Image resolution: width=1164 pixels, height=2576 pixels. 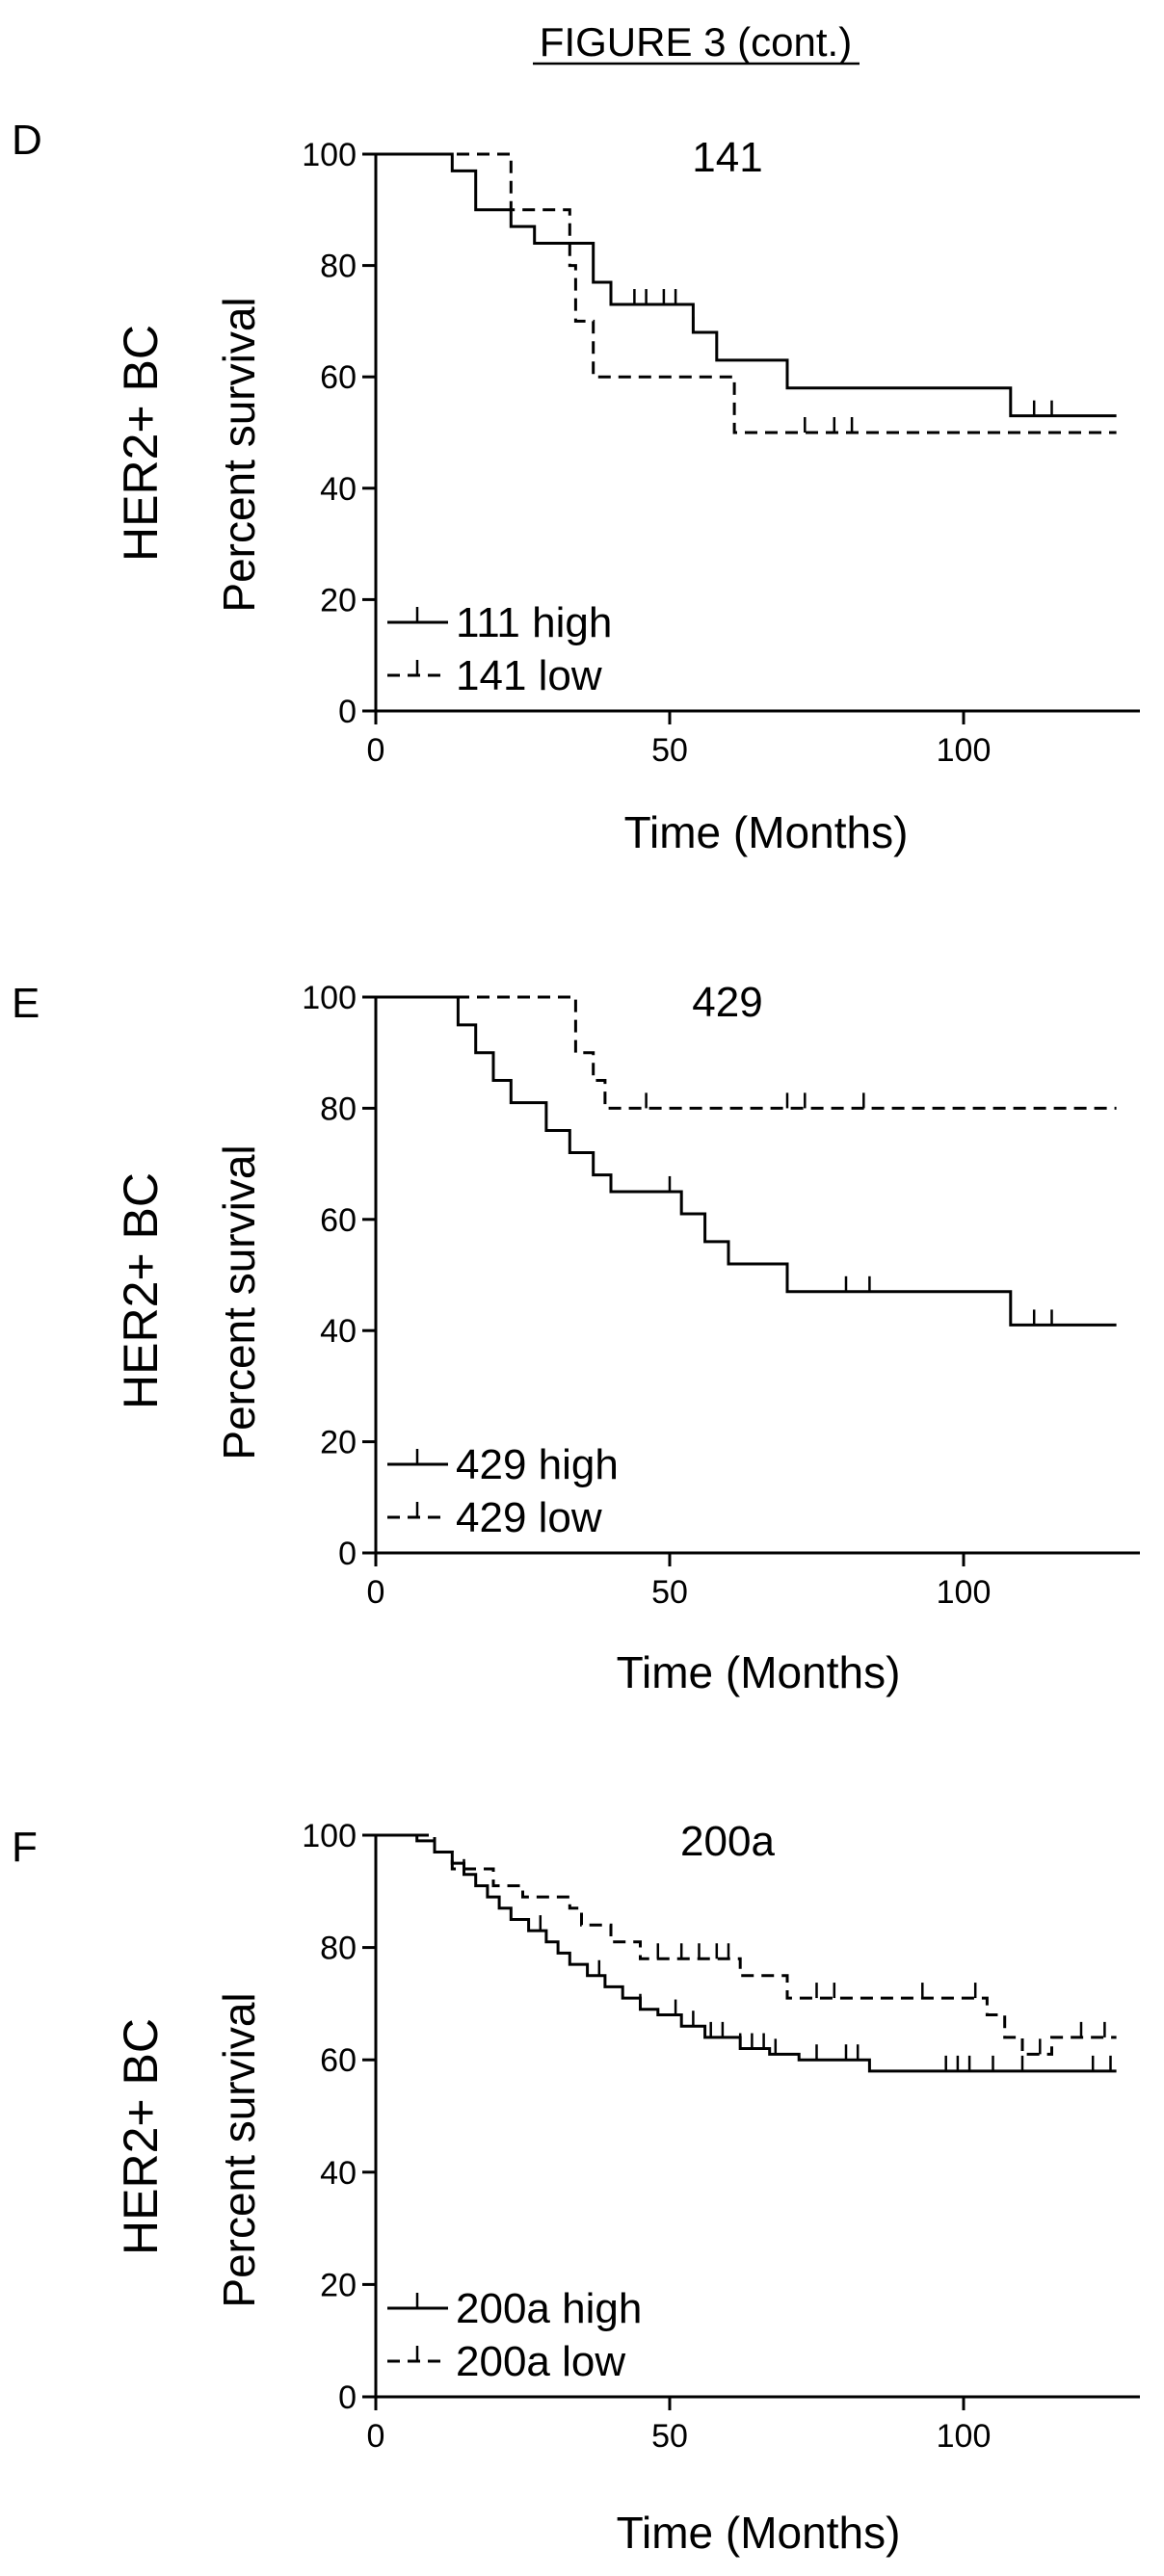 I want to click on panel-e-x-tick-label: 50, so click(x=670, y=1593).